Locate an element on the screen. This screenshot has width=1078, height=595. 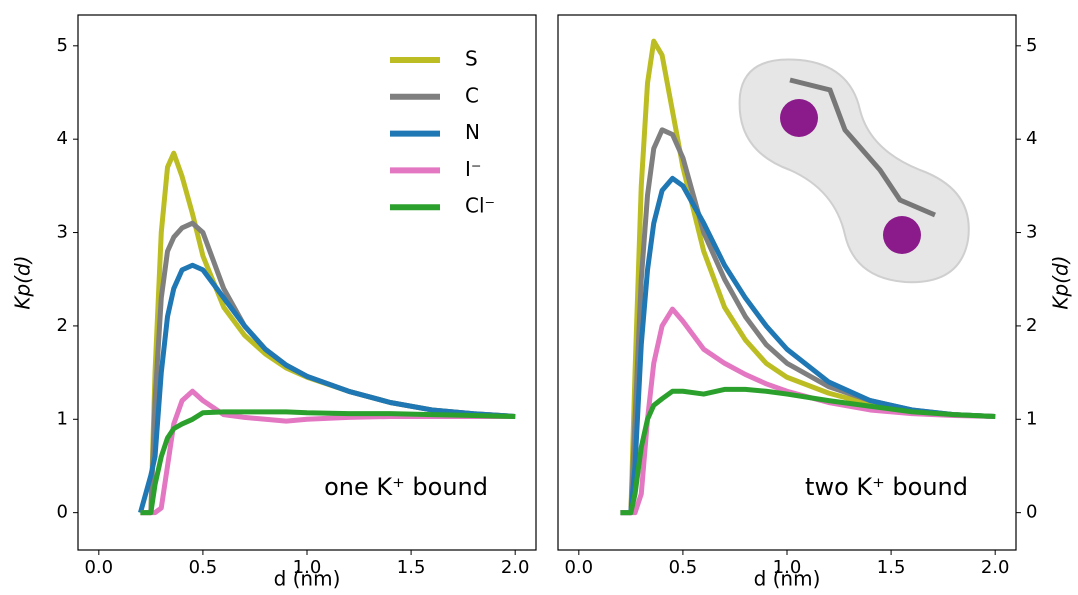
legend-label: N is located at coordinates (472, 132).